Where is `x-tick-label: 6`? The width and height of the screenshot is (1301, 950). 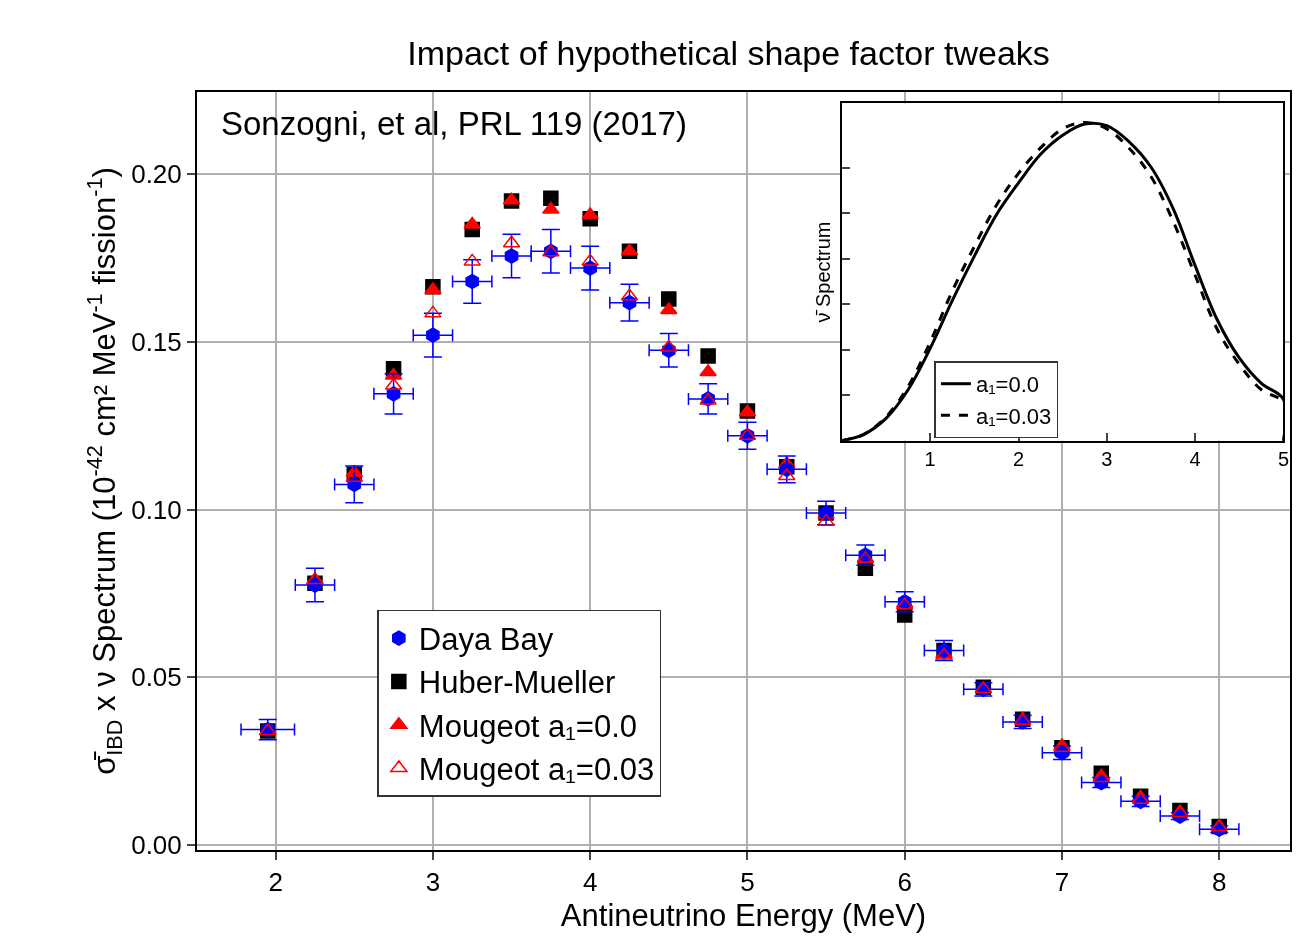
x-tick-label: 6 is located at coordinates (904, 882).